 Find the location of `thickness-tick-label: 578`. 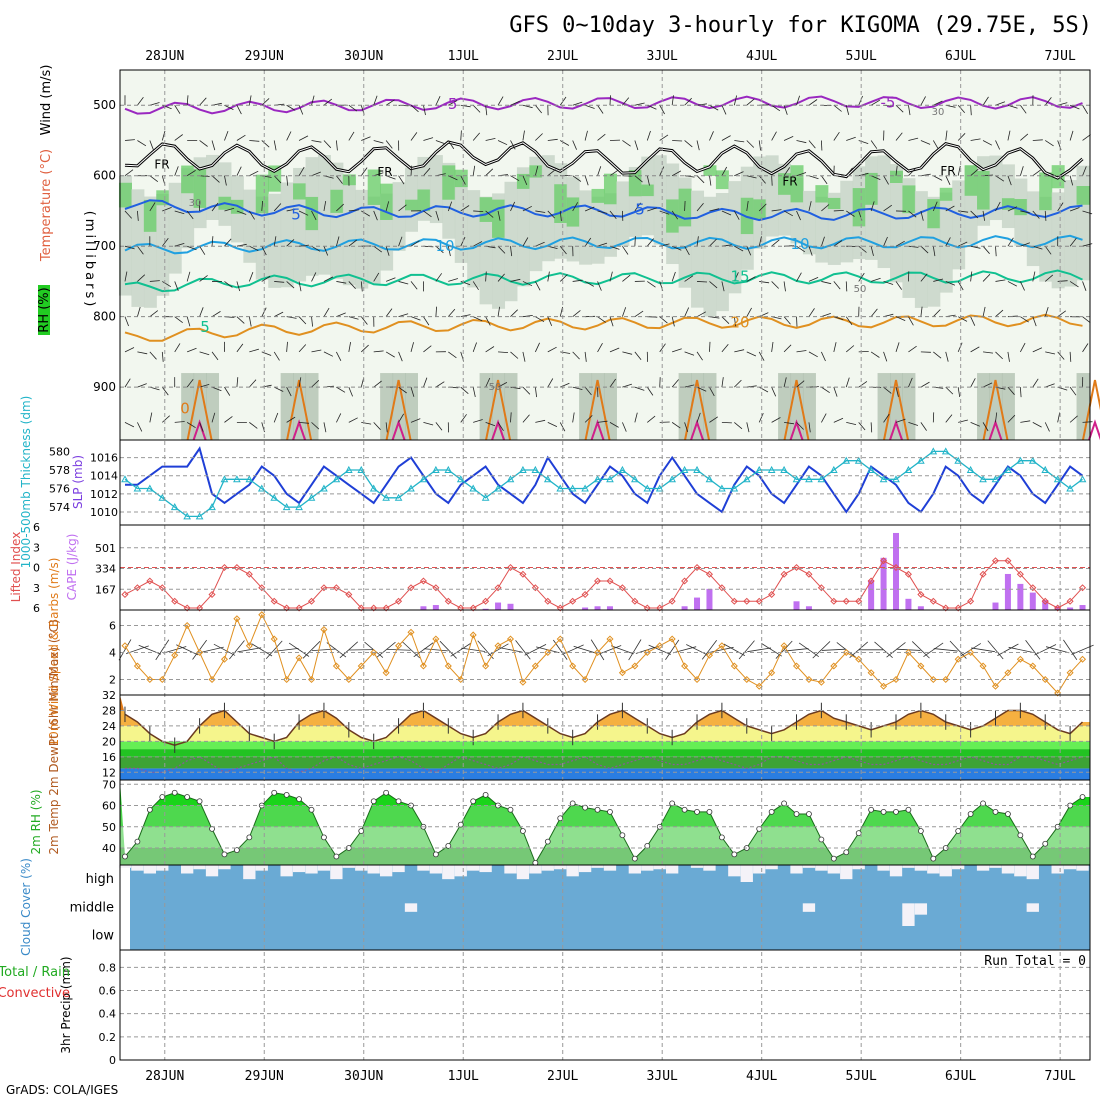

thickness-tick-label: 578 is located at coordinates (59, 470).